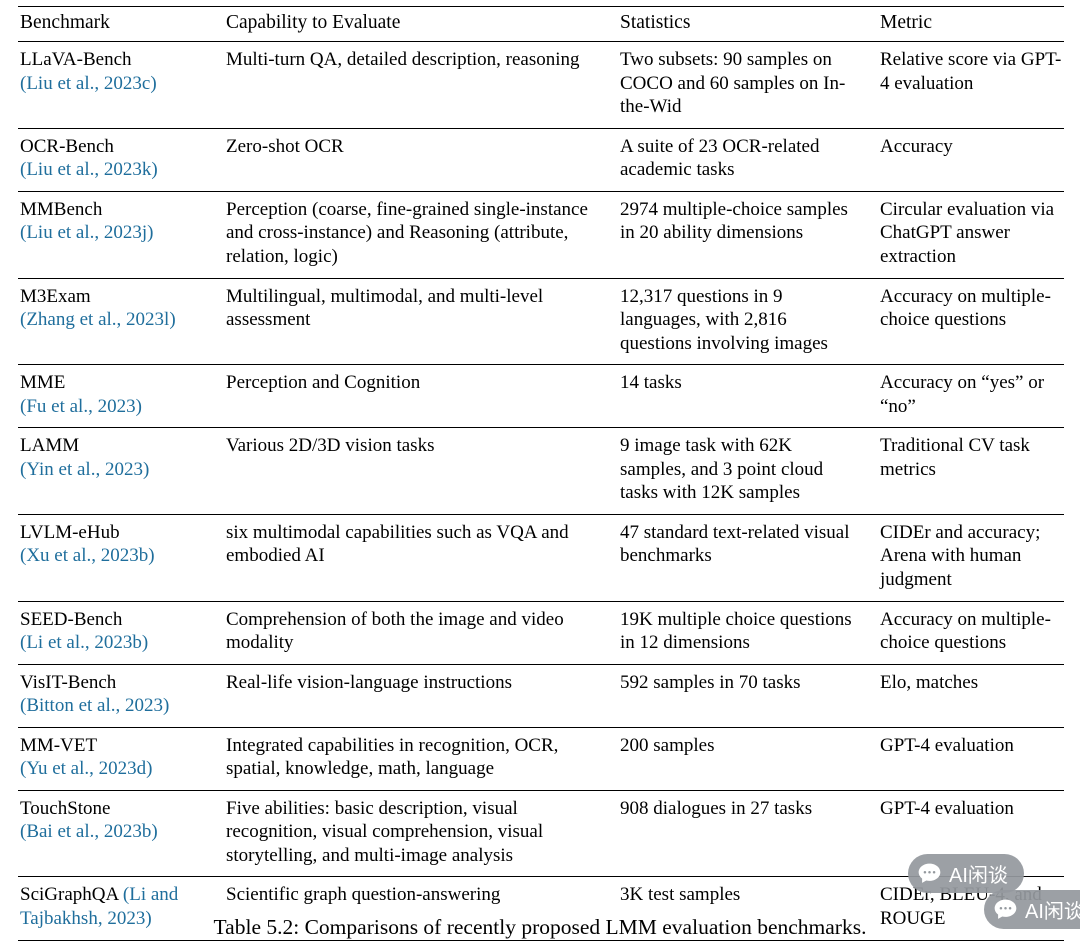 The image size is (1080, 949). Describe the element at coordinates (667, 745) in the screenshot. I see `statistics-cell: 200 samples` at that location.